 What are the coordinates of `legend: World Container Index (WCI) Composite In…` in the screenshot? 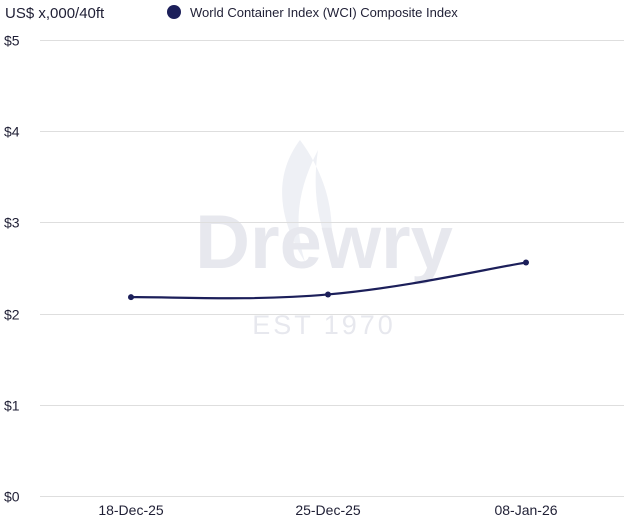 It's located at (312, 12).